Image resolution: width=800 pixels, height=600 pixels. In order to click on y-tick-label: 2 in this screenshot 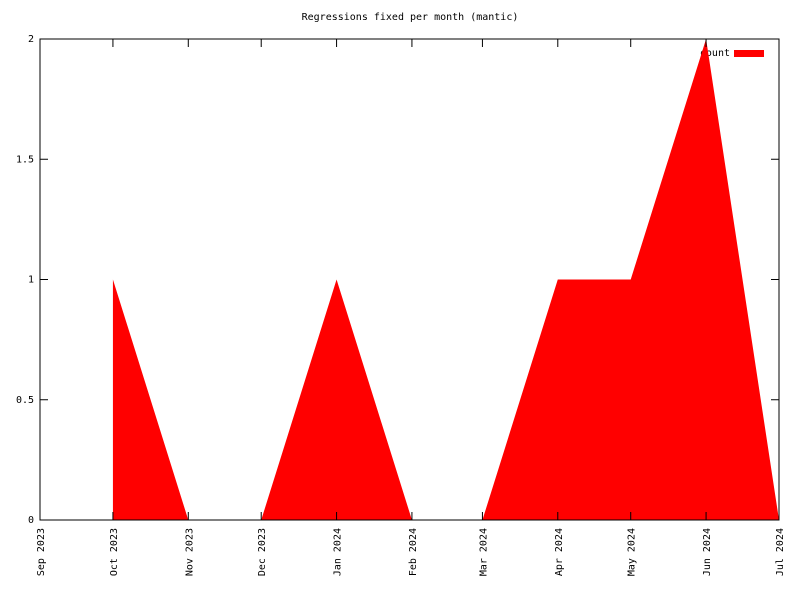, I will do `click(31, 39)`.